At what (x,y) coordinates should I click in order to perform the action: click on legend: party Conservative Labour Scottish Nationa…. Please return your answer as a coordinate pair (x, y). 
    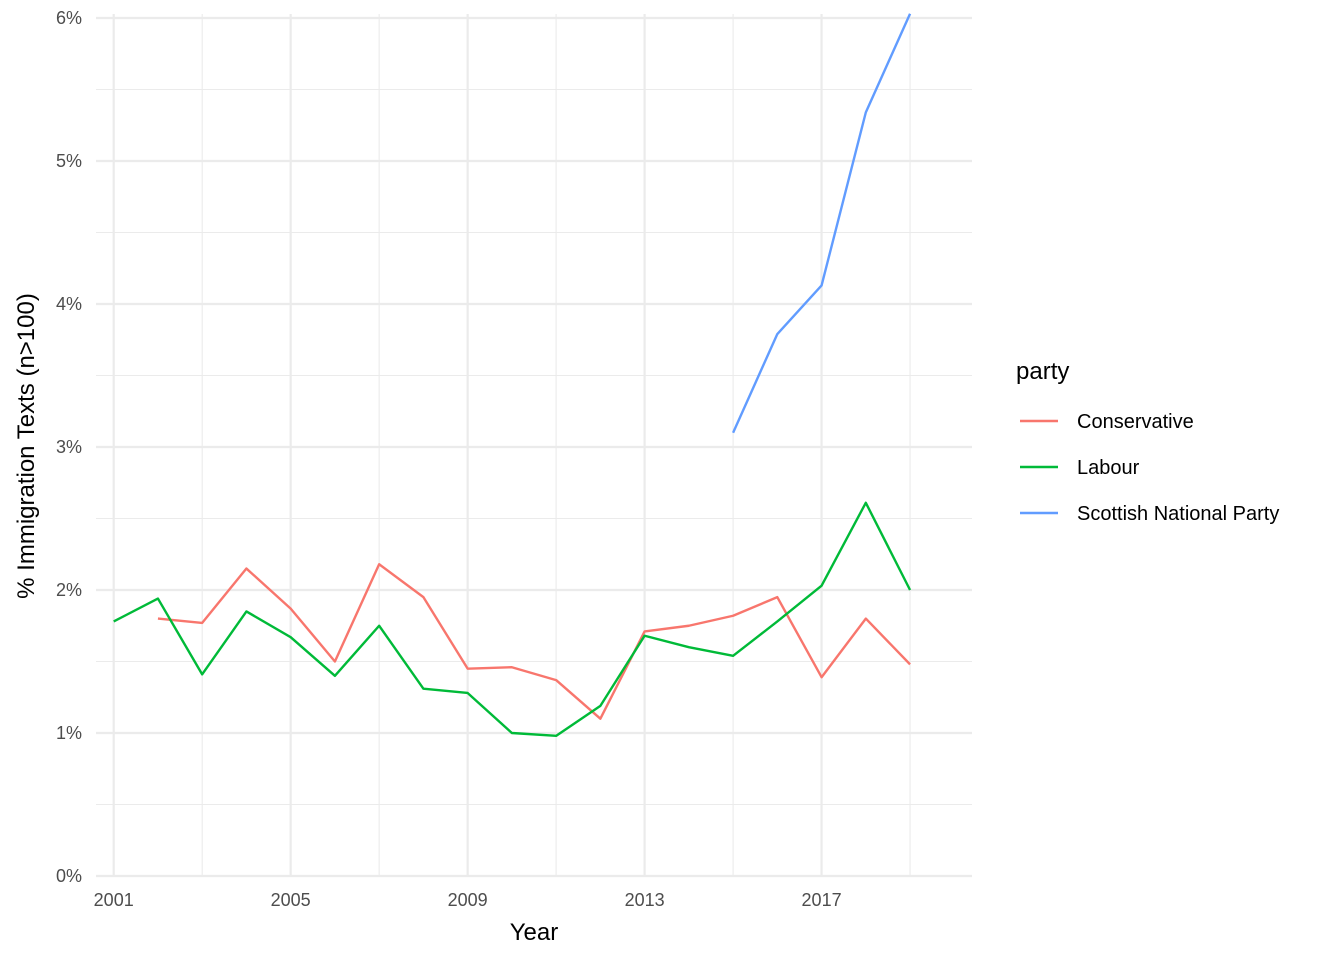
    Looking at the image, I should click on (1147, 441).